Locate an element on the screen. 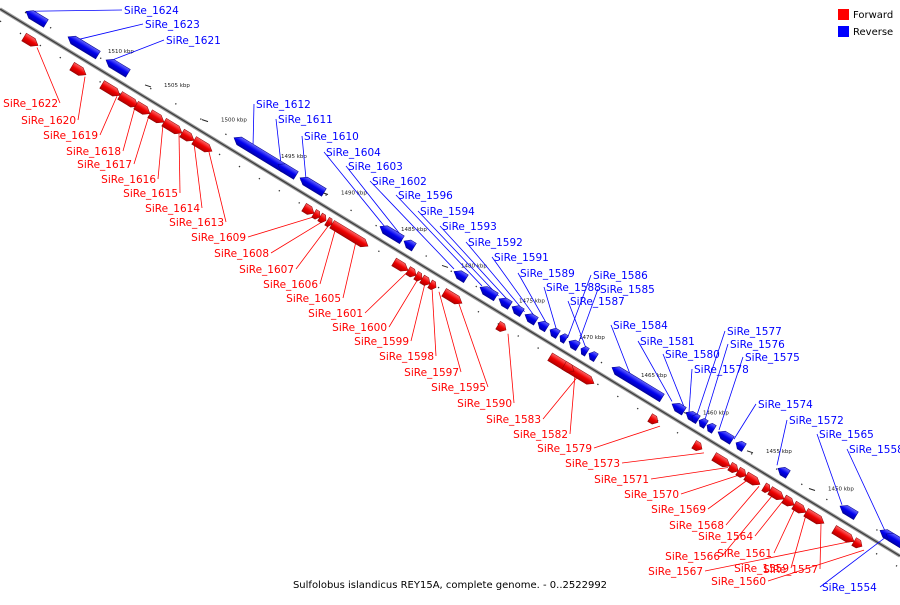 The image size is (900, 605). gene-label-fwd-3: SiRe_1618 is located at coordinates (93, 152).